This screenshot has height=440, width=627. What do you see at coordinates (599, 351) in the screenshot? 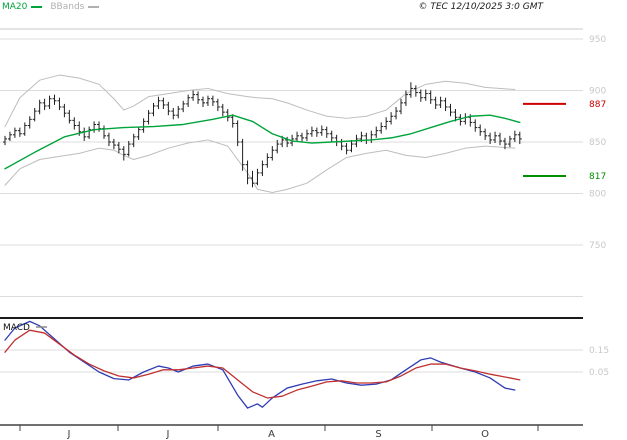
I see `macd-axis-label: 0.15` at bounding box center [599, 351].